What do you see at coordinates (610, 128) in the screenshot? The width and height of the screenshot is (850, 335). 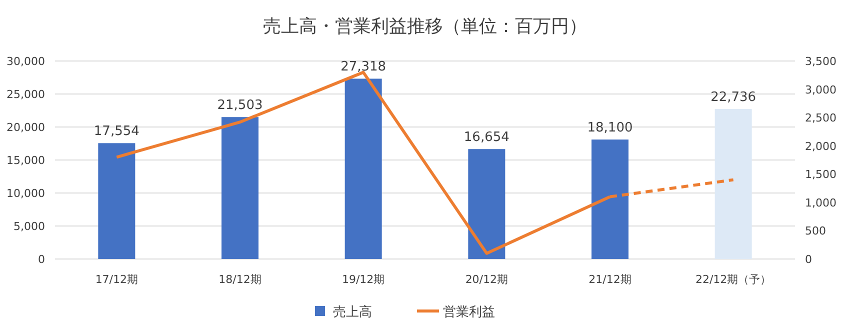 I see `data-label: 18,100` at bounding box center [610, 128].